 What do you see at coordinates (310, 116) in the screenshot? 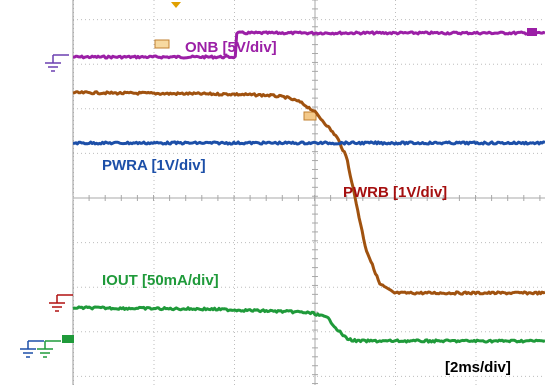
I see `cursor-tag-pwrb` at bounding box center [310, 116].